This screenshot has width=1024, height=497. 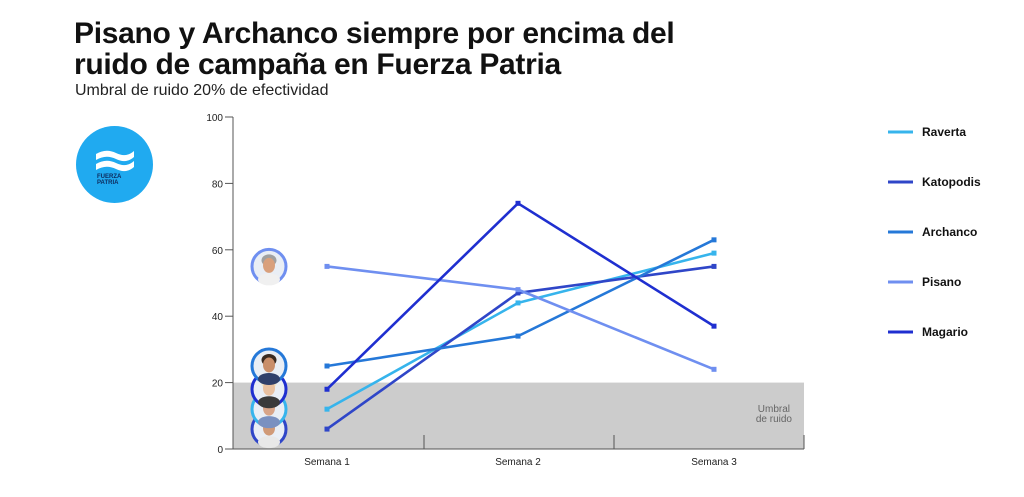 What do you see at coordinates (951, 182) in the screenshot?
I see `legend-label-katopodis: Katopodis` at bounding box center [951, 182].